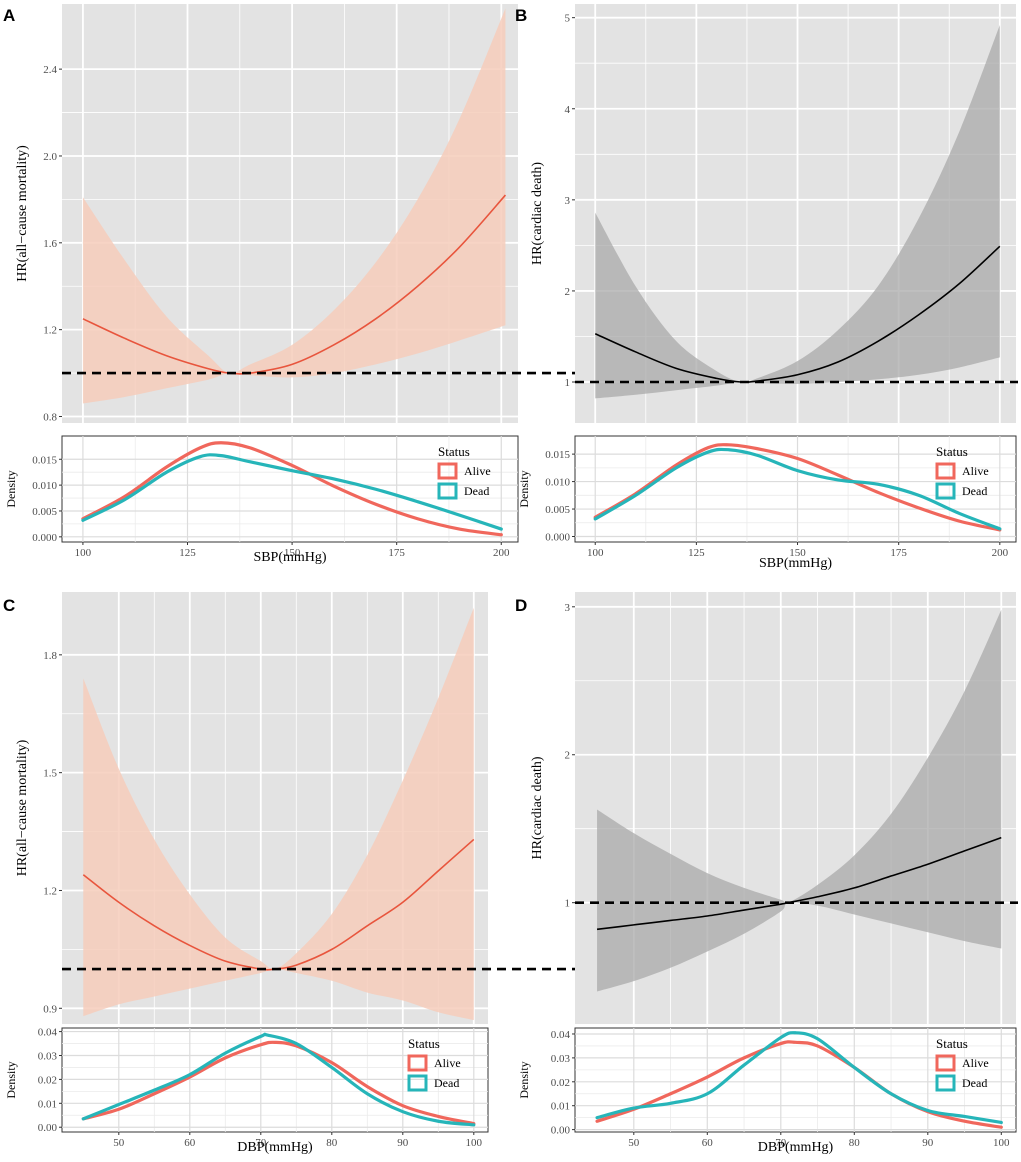  I want to click on density-y-tick-label: 0.02, so click(560, 1083).